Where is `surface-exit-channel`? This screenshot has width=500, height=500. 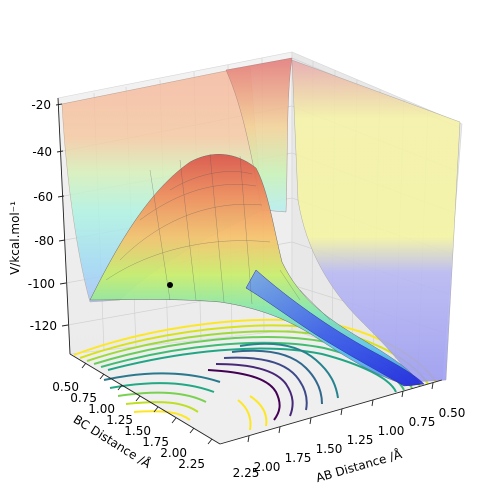
surface-exit-channel is located at coordinates (335, 328).